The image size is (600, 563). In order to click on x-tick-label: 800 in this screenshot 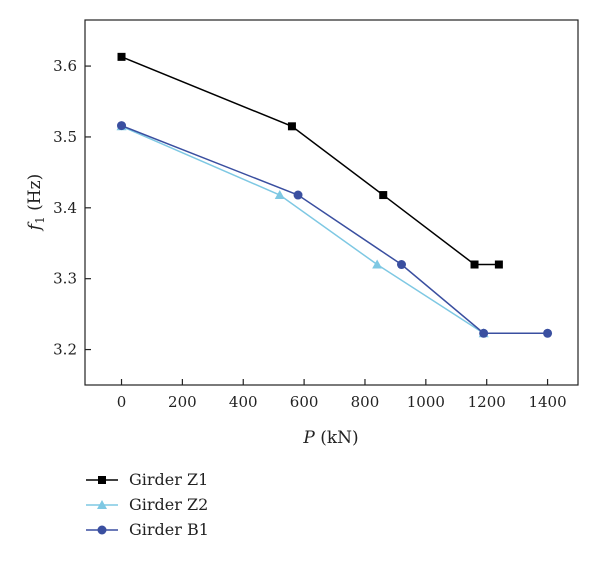, I will do `click(365, 402)`.